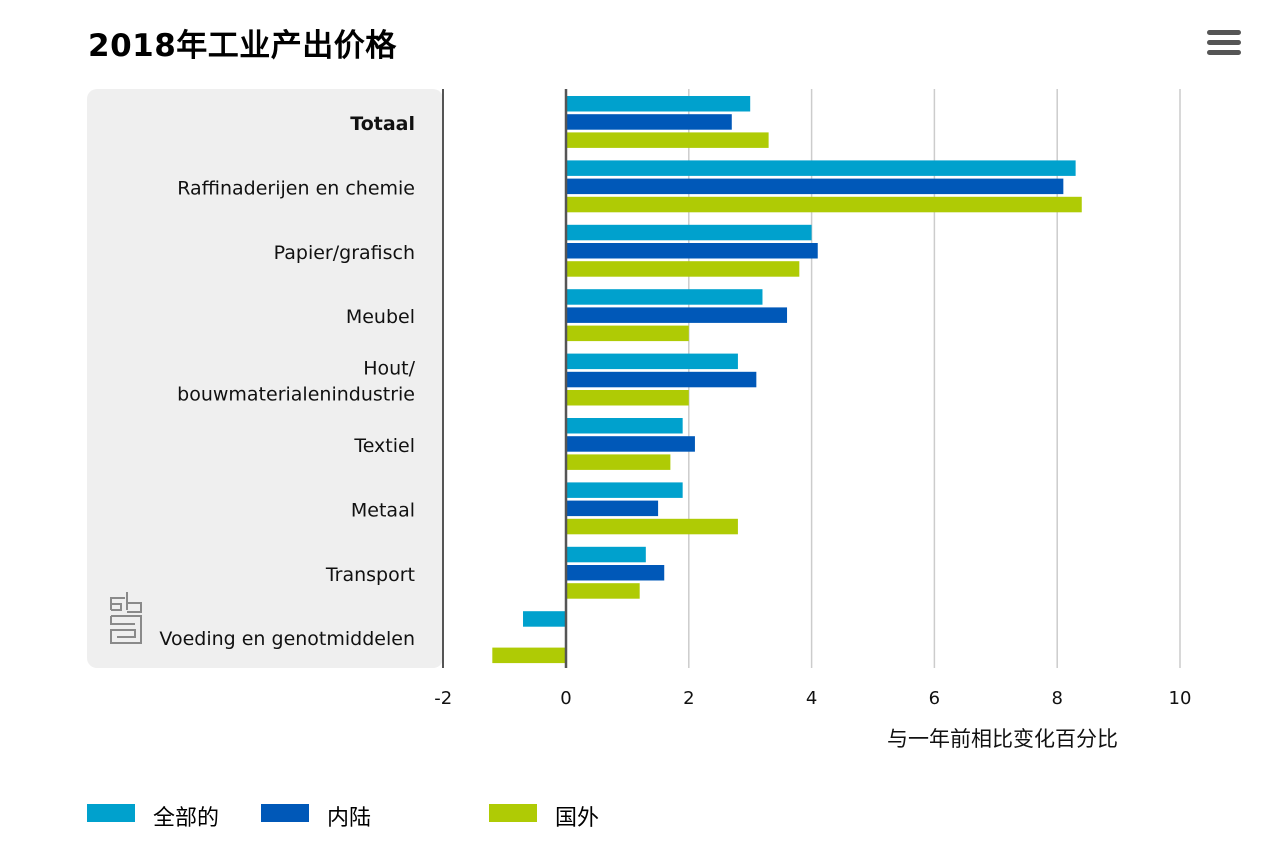  Describe the element at coordinates (384, 446) in the screenshot. I see `category-label: Textiel` at that location.